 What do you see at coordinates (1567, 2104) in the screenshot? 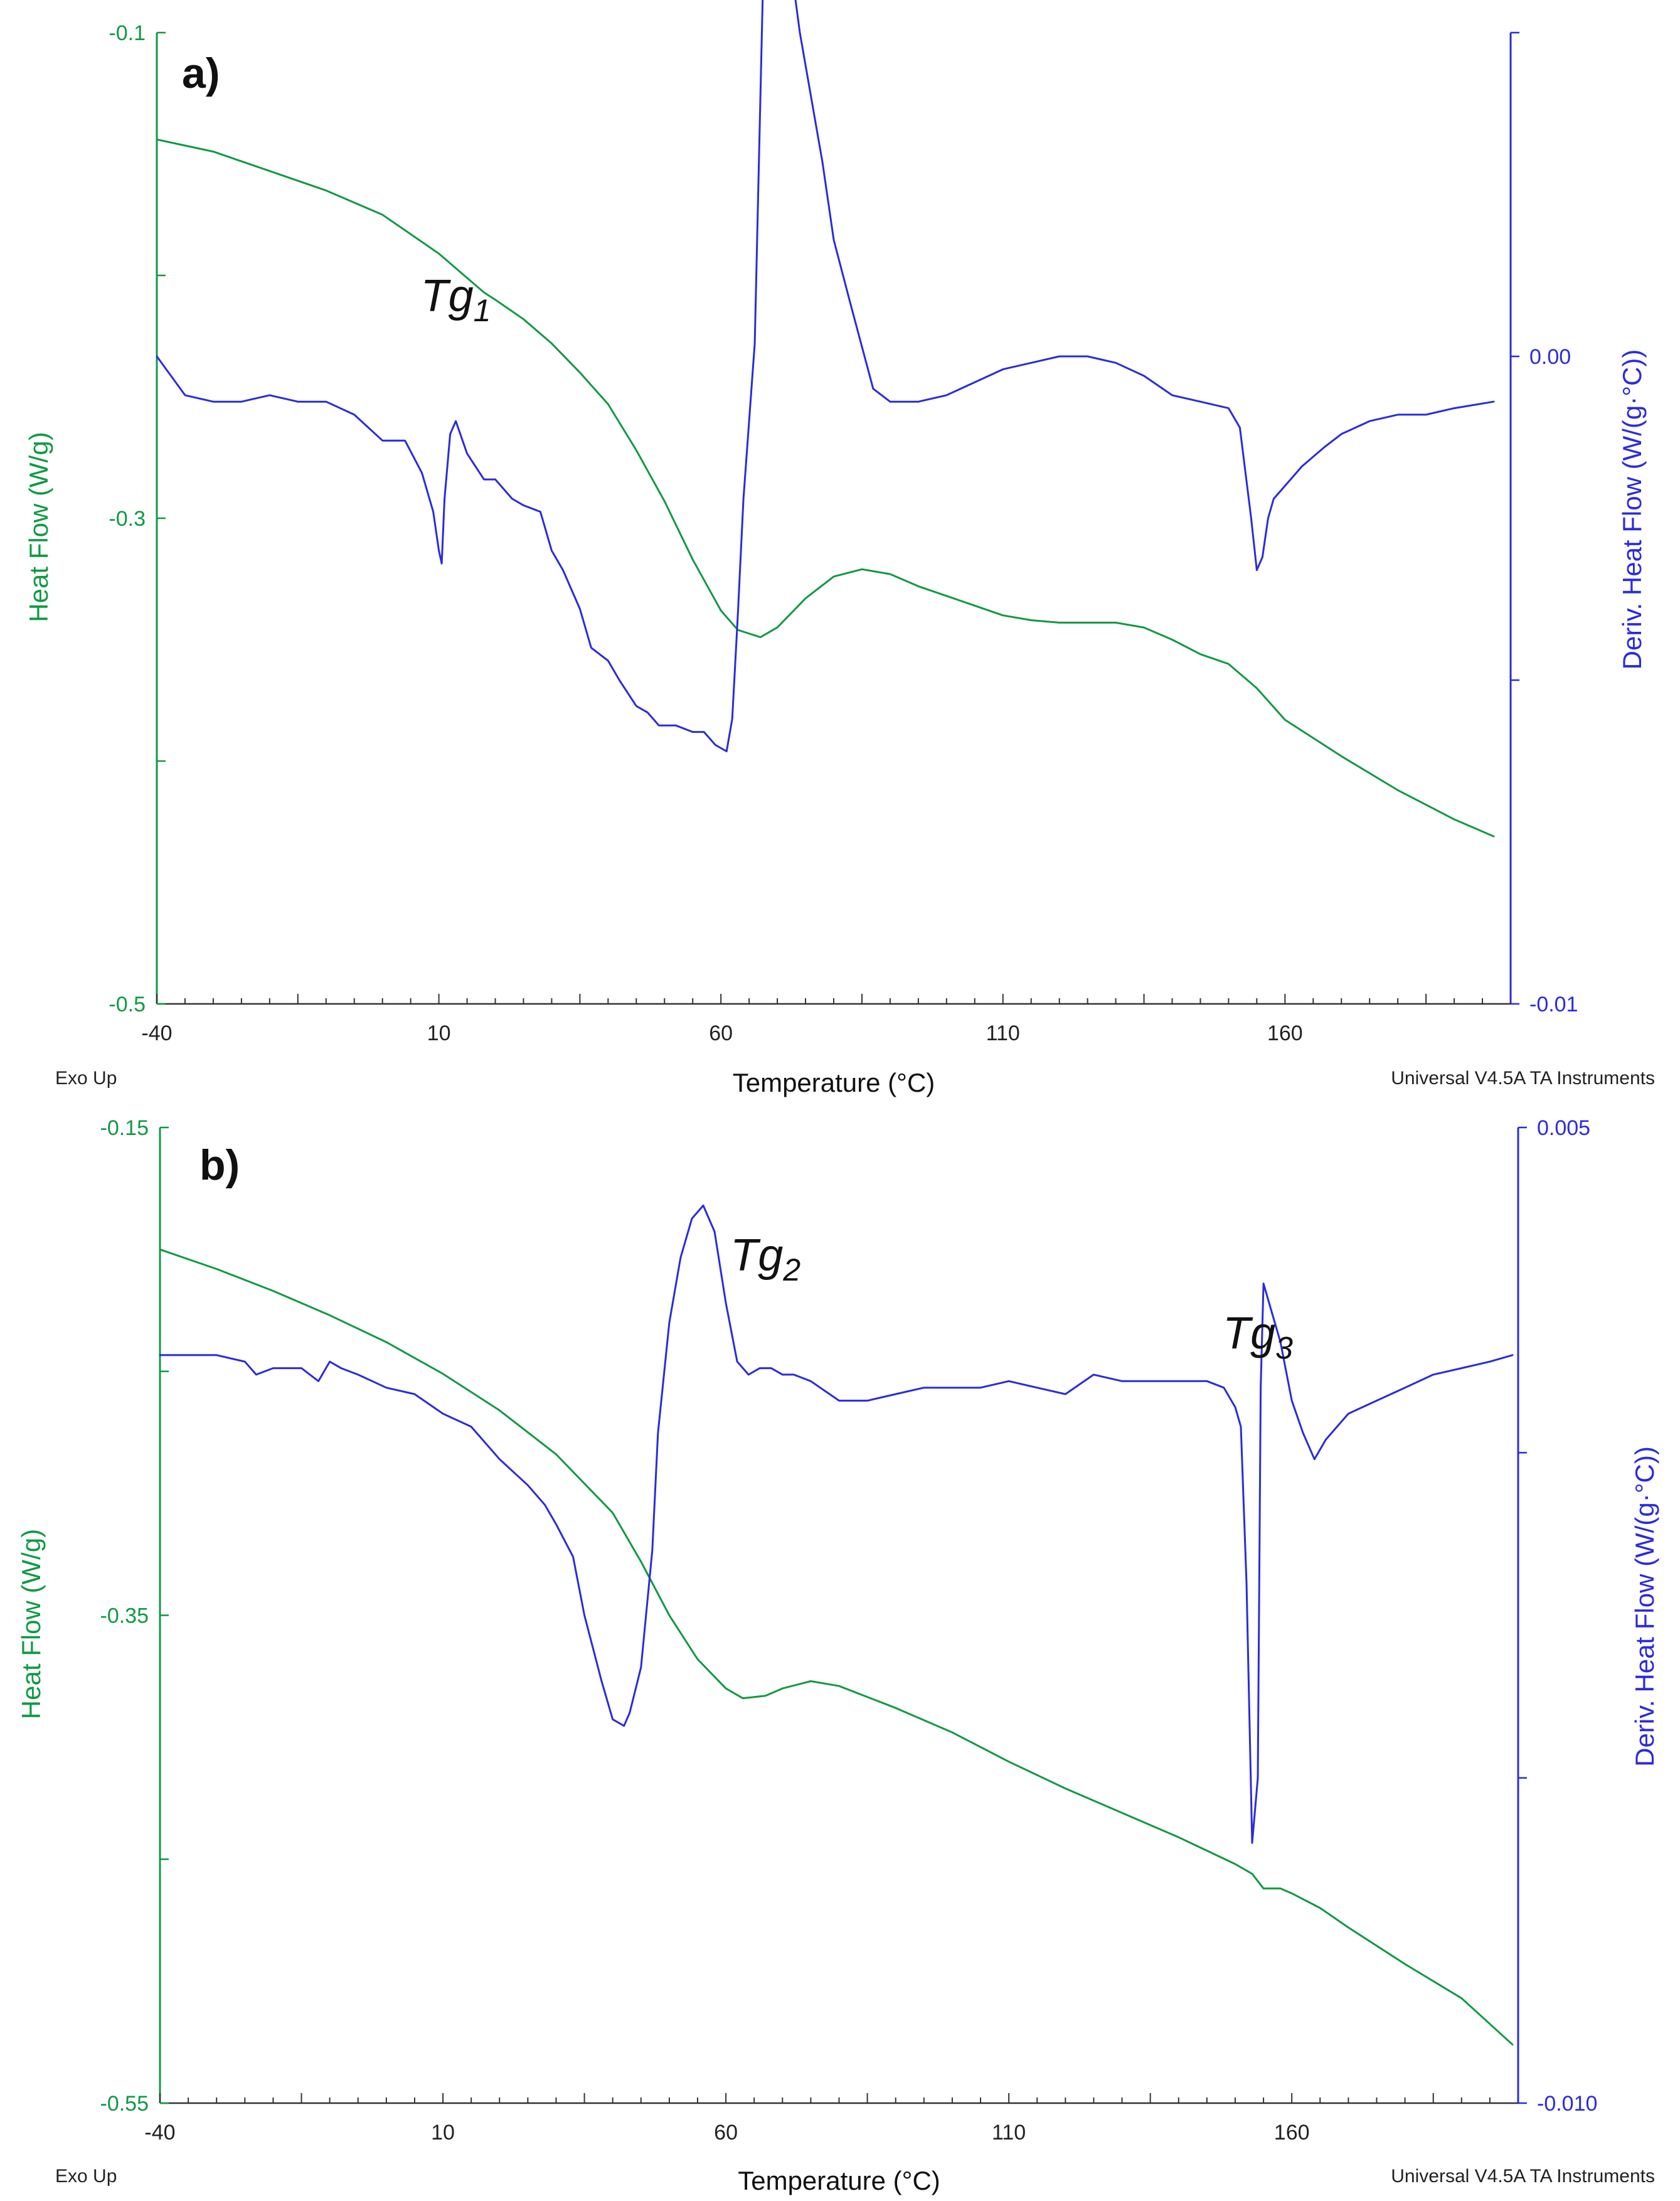
I see `right-y-tick-label: -0.010` at bounding box center [1567, 2104].